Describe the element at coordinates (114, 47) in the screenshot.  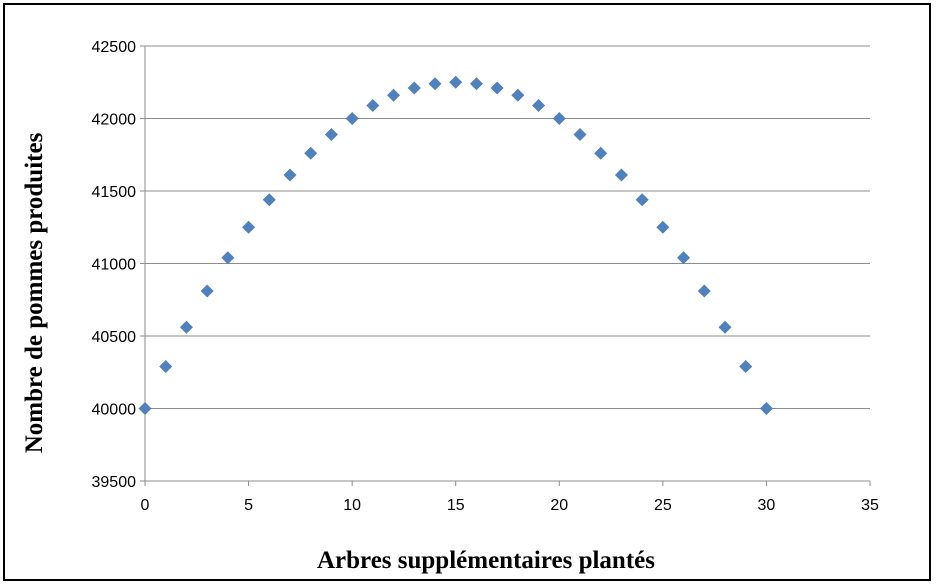
I see `y-tick-label: 42500` at that location.